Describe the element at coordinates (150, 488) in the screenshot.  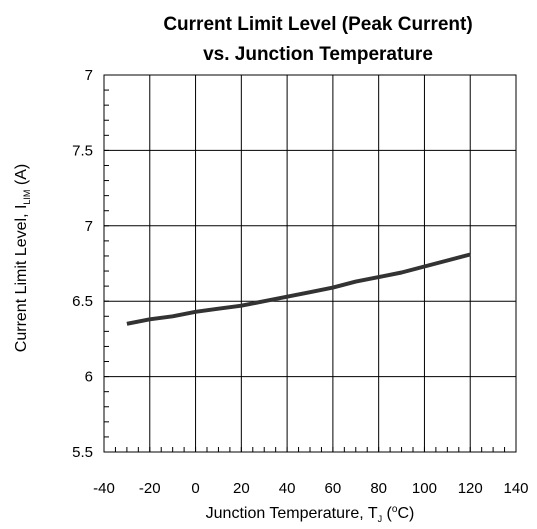
I see `x-tick-label: -20` at that location.